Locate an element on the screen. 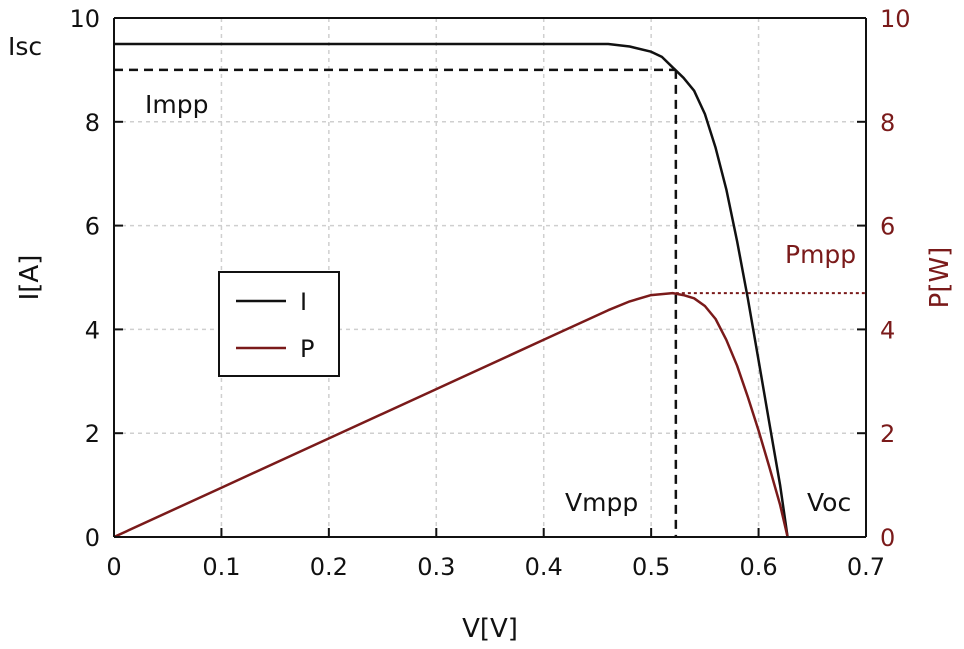 The height and width of the screenshot is (649, 964). legend-label-i: I is located at coordinates (303, 302).